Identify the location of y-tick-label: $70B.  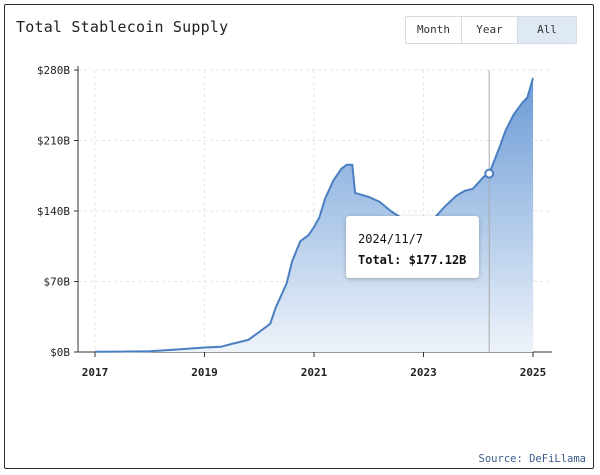
(57, 282).